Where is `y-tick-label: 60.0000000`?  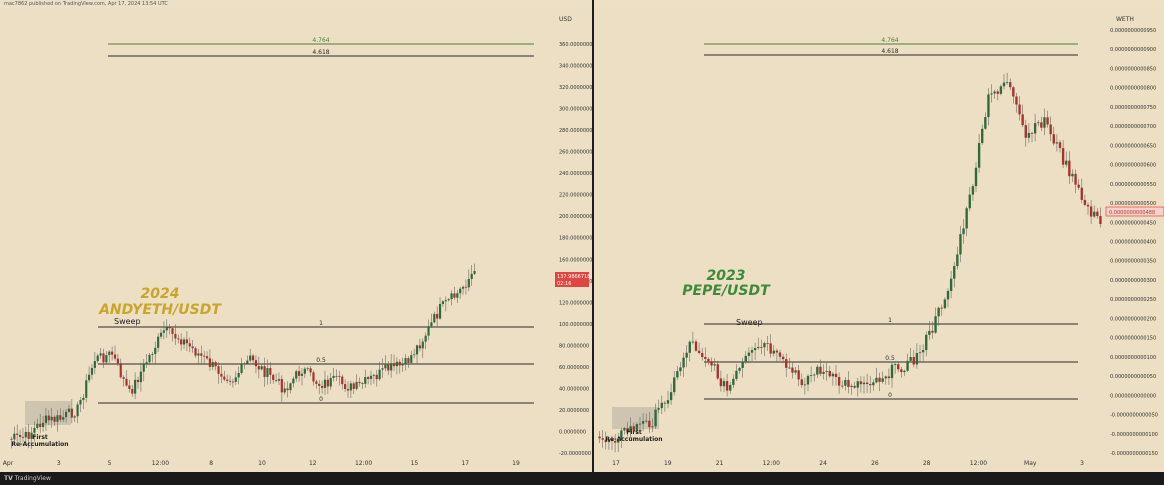
y-tick-label: 60.0000000 is located at coordinates (574, 368).